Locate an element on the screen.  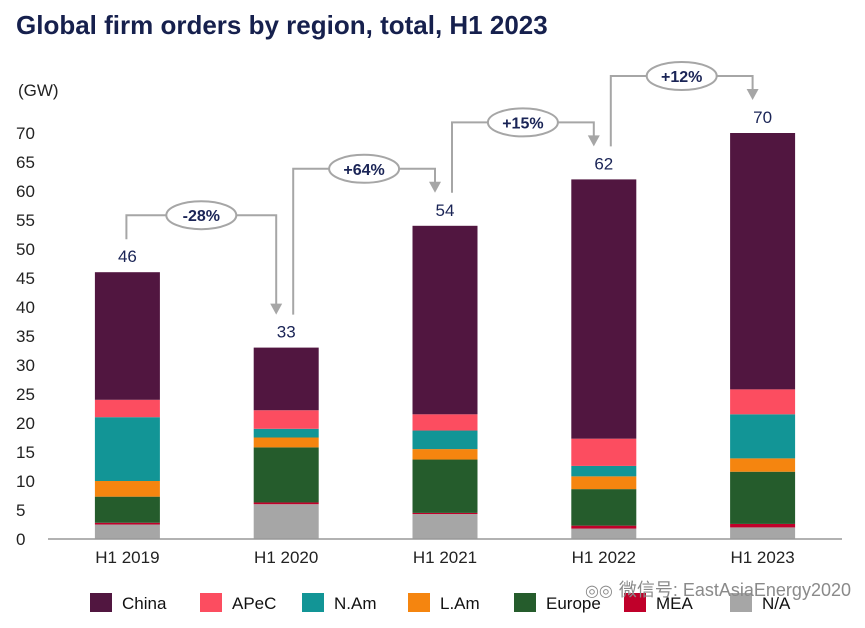
bar-total-label: 62 is located at coordinates (603, 163).